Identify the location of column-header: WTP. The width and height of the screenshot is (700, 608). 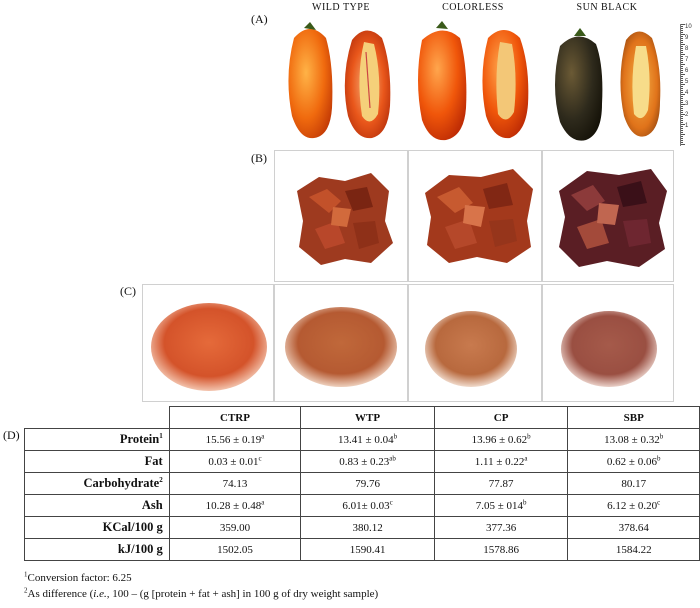
(367, 417).